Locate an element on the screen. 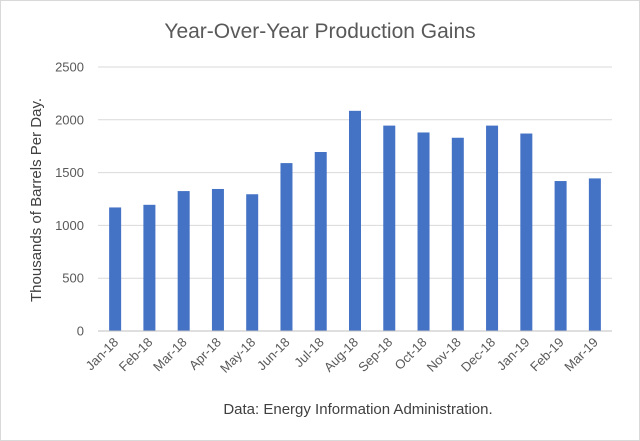 Image resolution: width=640 pixels, height=441 pixels. x-tick-label: Aug-18 is located at coordinates (341, 355).